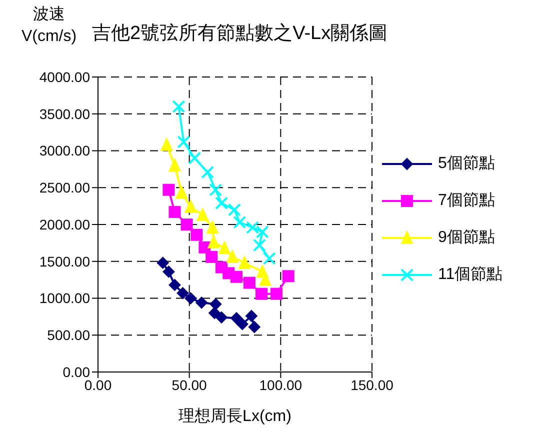  Describe the element at coordinates (466, 201) in the screenshot. I see `legend-label: 7個節點` at that location.